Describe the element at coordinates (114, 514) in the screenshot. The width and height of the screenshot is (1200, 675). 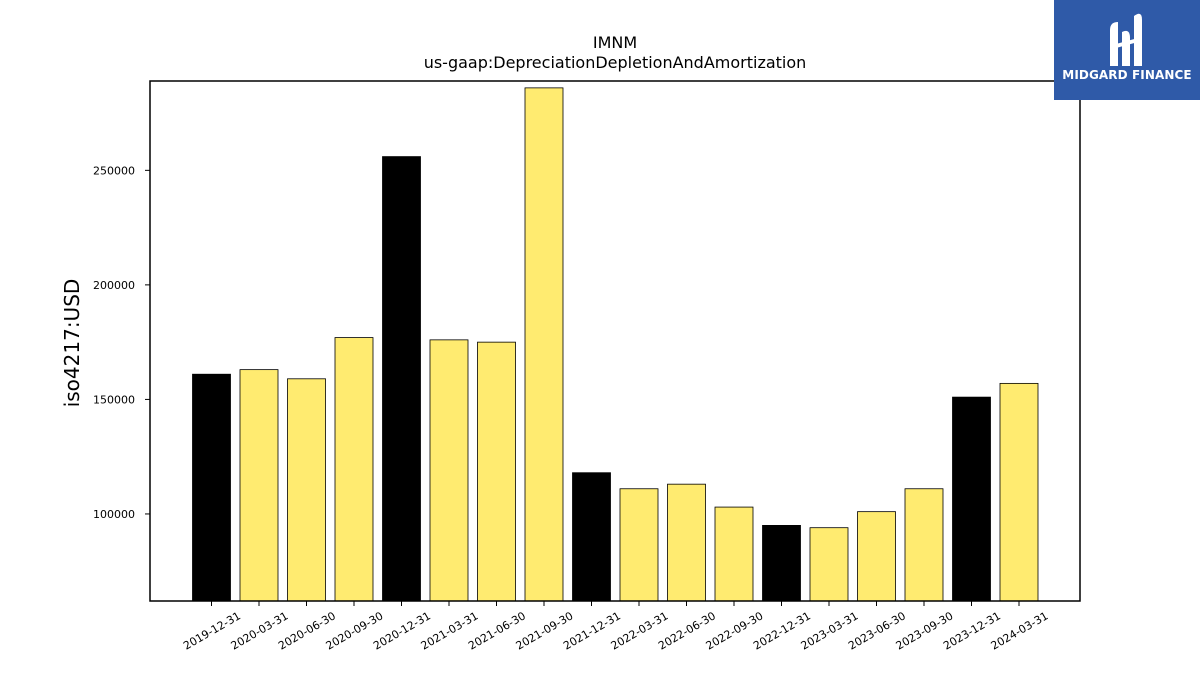
I see `y-tick-label: 100000` at that location.